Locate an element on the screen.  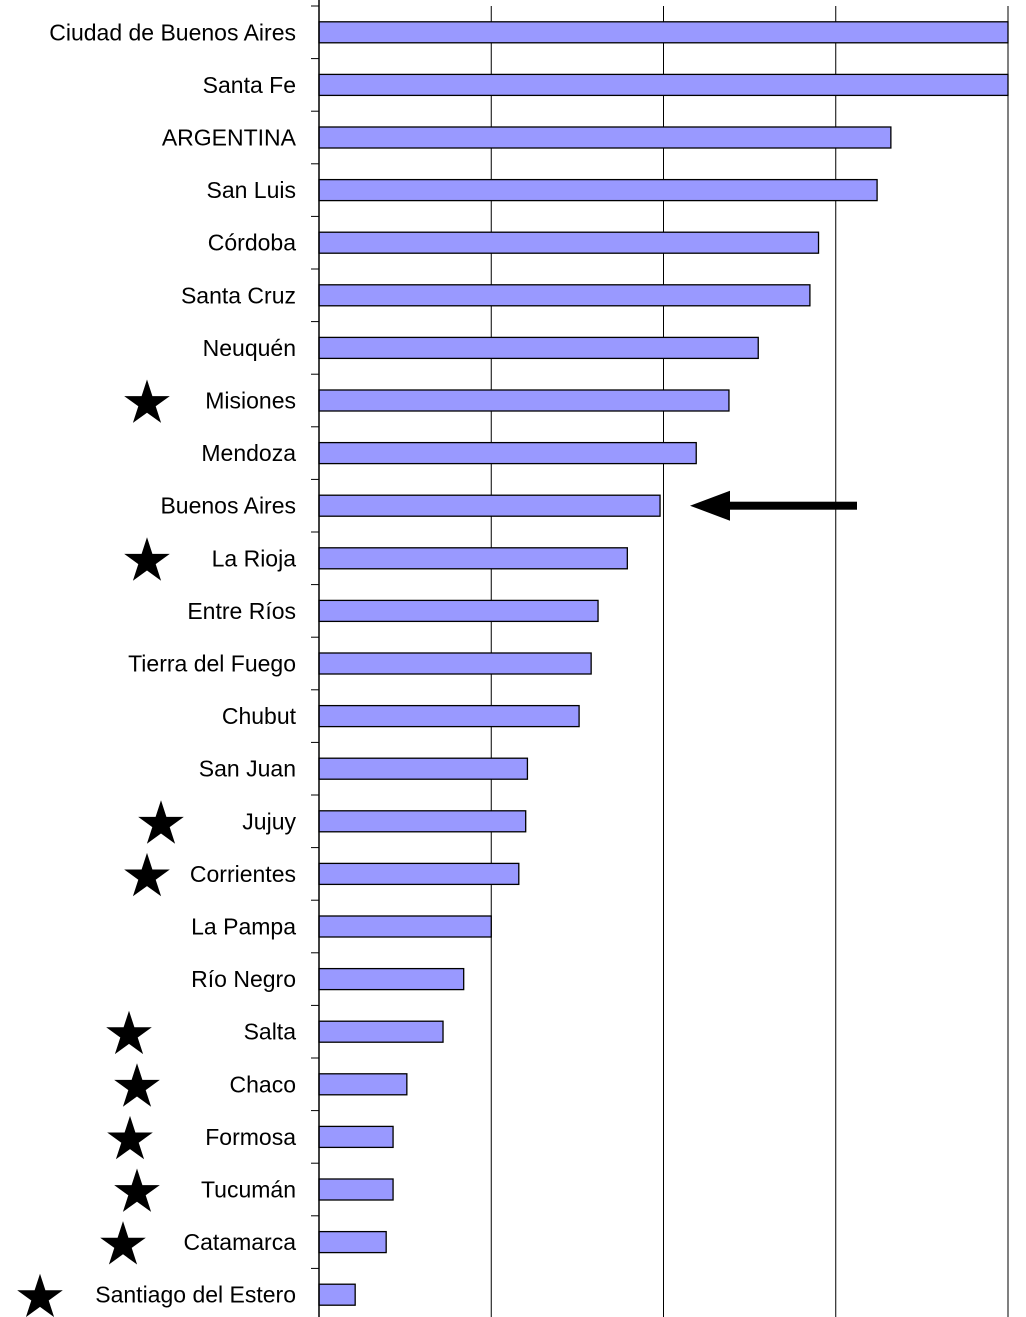
category-label: Santa Cruz is located at coordinates (238, 295).